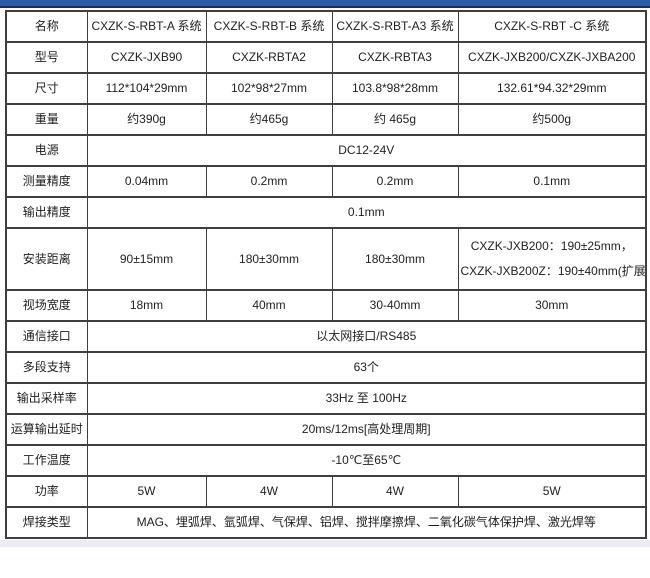  What do you see at coordinates (552, 119) in the screenshot?
I see `spec-cell: 约500g` at bounding box center [552, 119].